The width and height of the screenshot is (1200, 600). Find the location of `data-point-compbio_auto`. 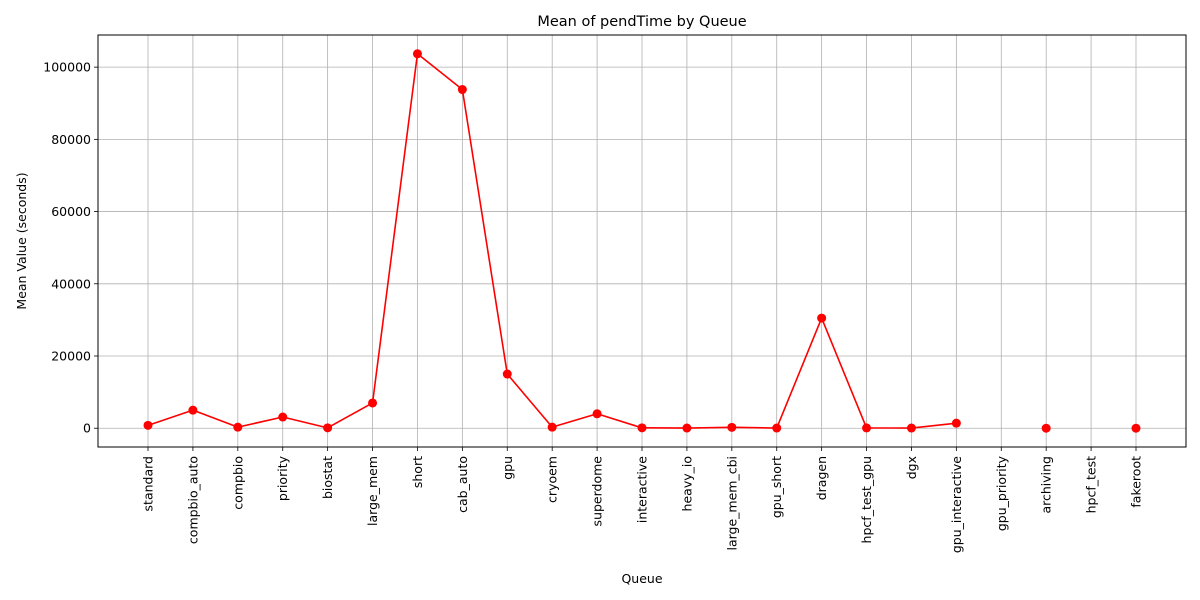

data-point-compbio_auto is located at coordinates (193, 410).